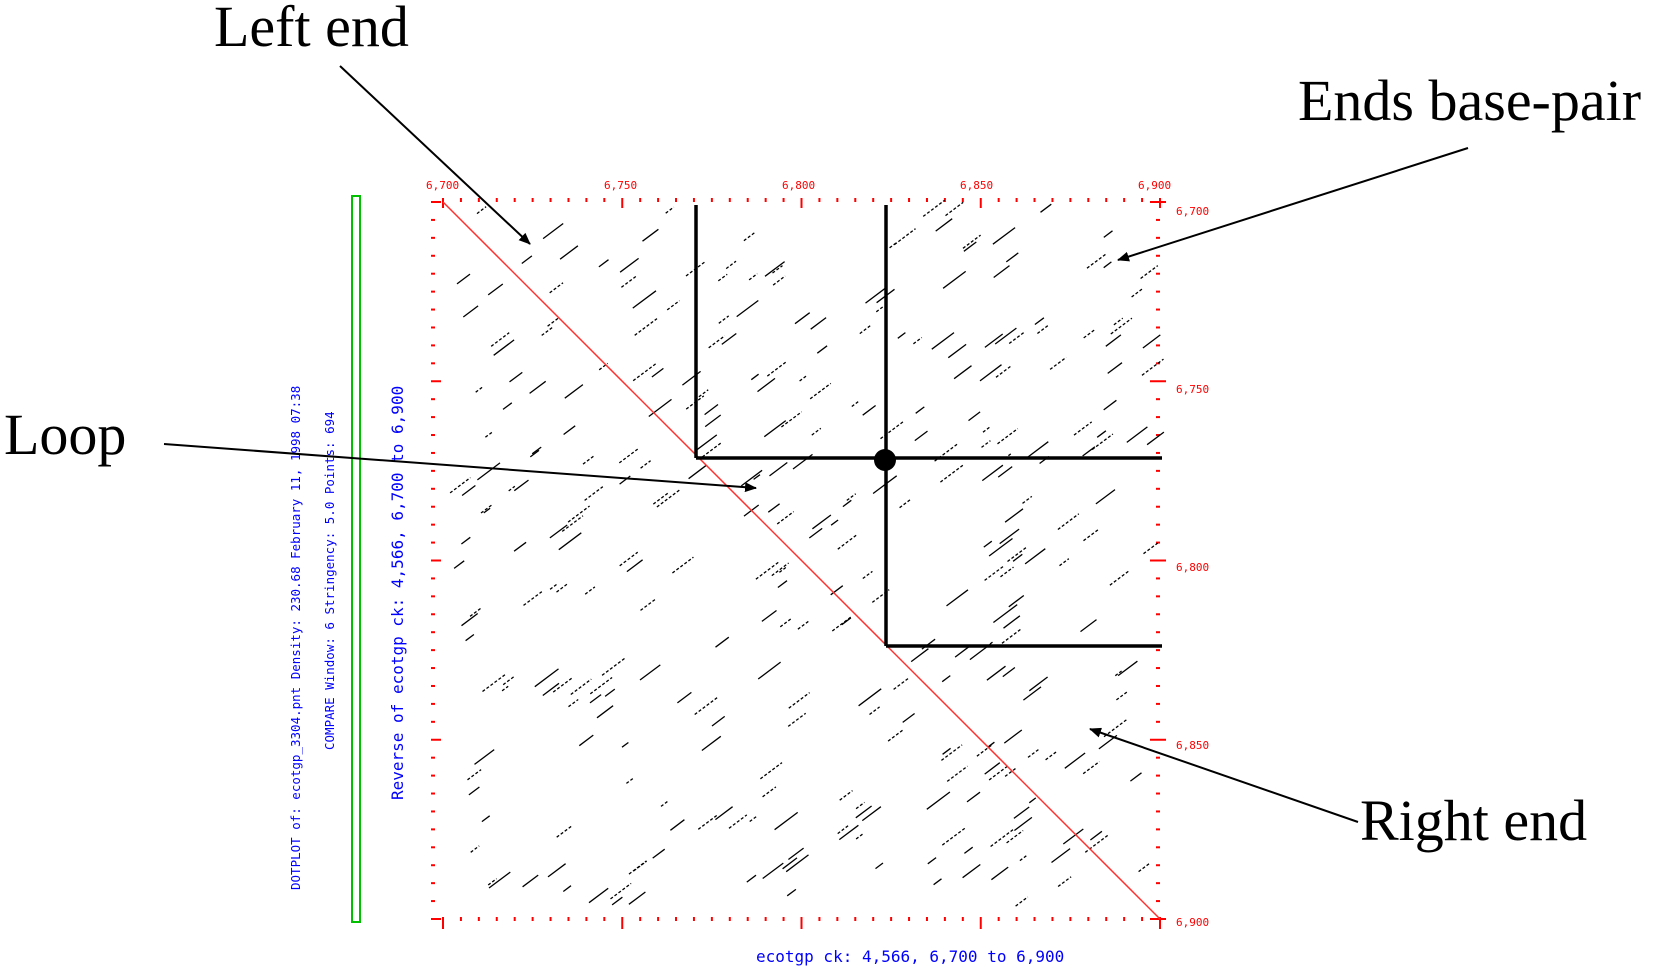 This screenshot has height=969, width=1677. Describe the element at coordinates (798, 185) in the screenshot. I see `top-tick-label: 6,800` at that location.